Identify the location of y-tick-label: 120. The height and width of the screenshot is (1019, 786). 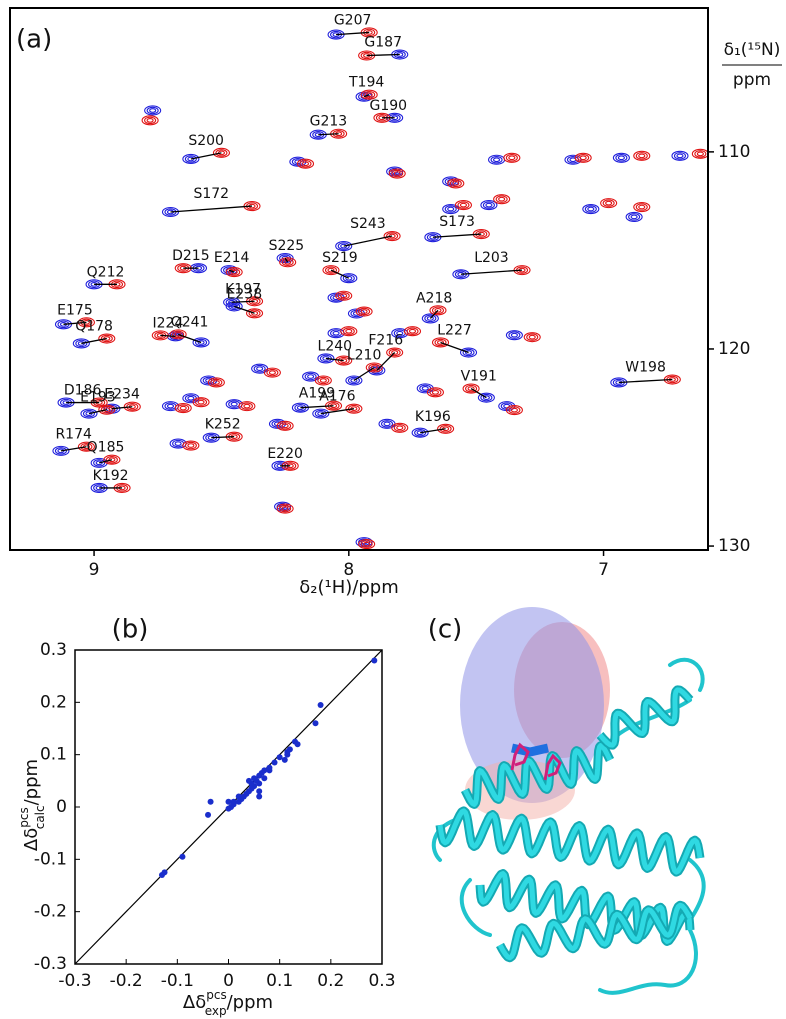
(734, 349).